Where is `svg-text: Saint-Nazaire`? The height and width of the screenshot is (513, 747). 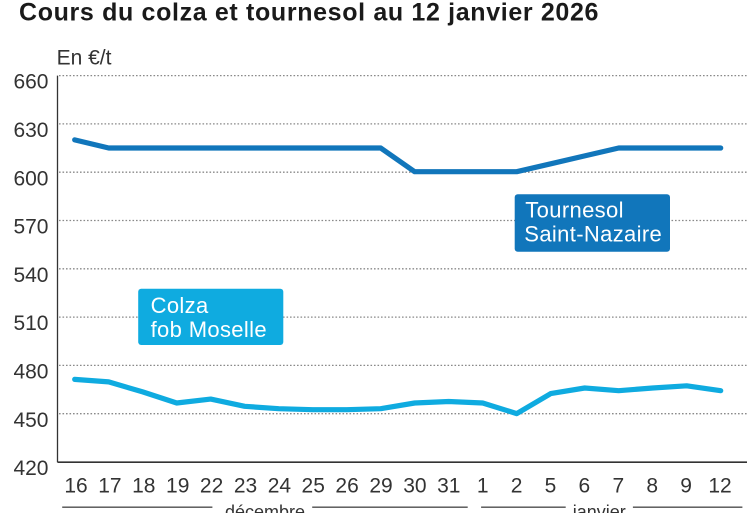
svg-text: Saint-Nazaire is located at coordinates (593, 234).